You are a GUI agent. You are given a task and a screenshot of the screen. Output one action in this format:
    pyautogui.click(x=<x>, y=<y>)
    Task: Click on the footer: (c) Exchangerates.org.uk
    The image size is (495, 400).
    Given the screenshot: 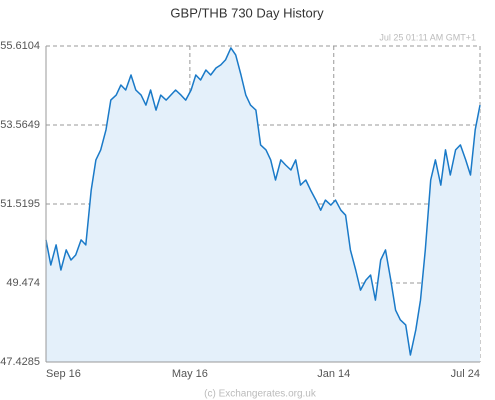 What is the action you would take?
    pyautogui.click(x=260, y=394)
    